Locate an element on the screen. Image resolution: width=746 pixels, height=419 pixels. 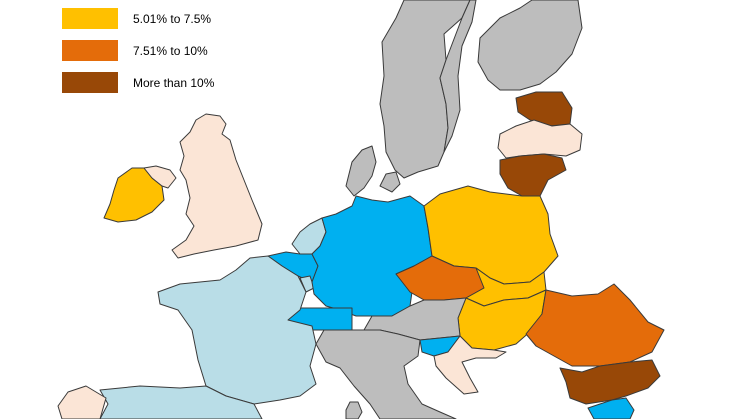
region-northern-ireland is located at coordinates (160, 177).